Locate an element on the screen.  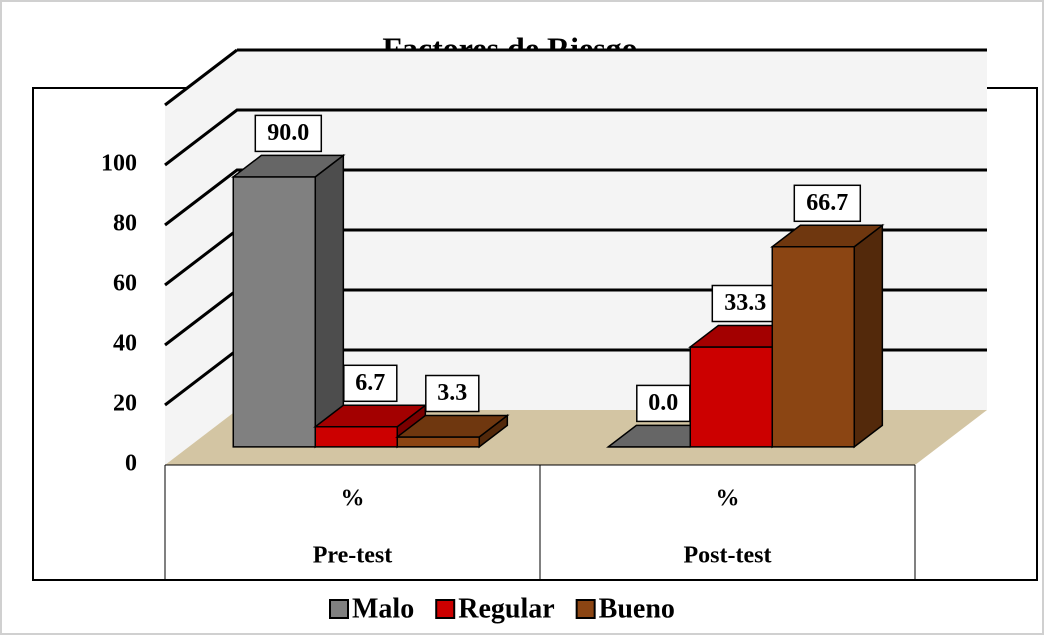
value-label: 3.3 is located at coordinates (452, 393).